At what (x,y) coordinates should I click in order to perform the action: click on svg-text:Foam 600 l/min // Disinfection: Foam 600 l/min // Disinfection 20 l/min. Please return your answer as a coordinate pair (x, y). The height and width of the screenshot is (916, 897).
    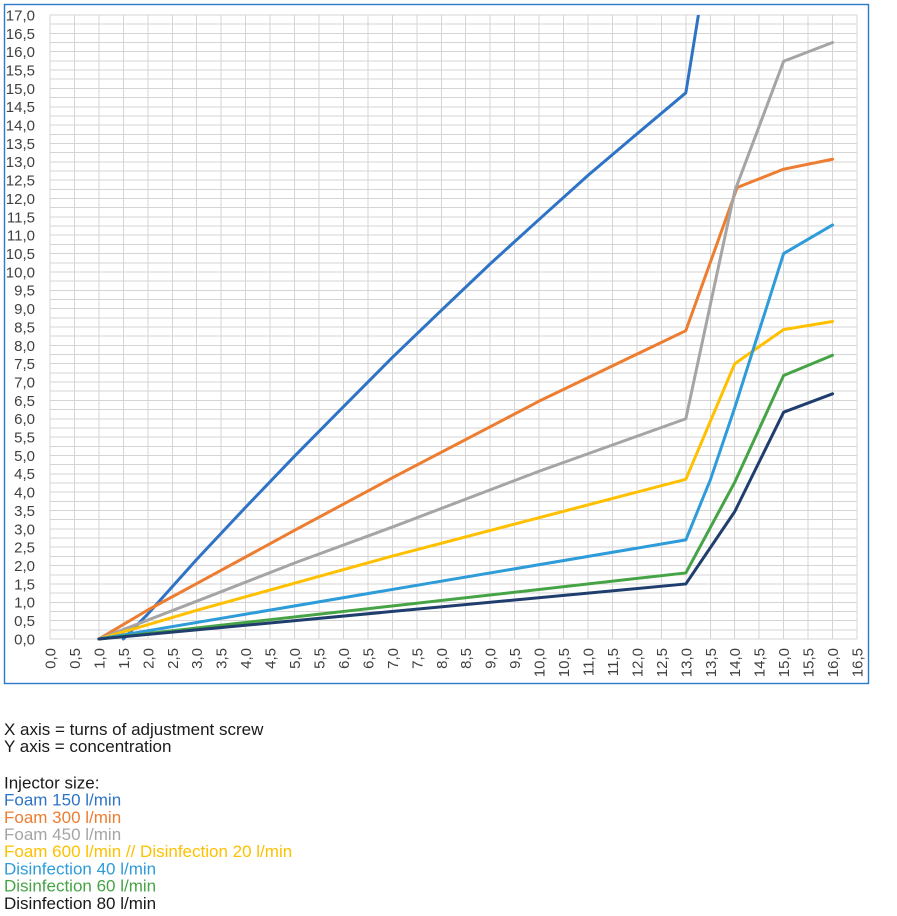
    Looking at the image, I should click on (148, 851).